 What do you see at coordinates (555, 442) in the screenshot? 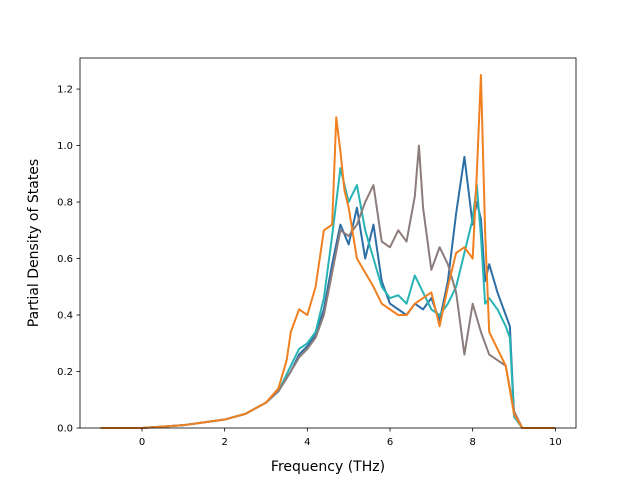
I see `x-tick-label: 10` at bounding box center [555, 442].